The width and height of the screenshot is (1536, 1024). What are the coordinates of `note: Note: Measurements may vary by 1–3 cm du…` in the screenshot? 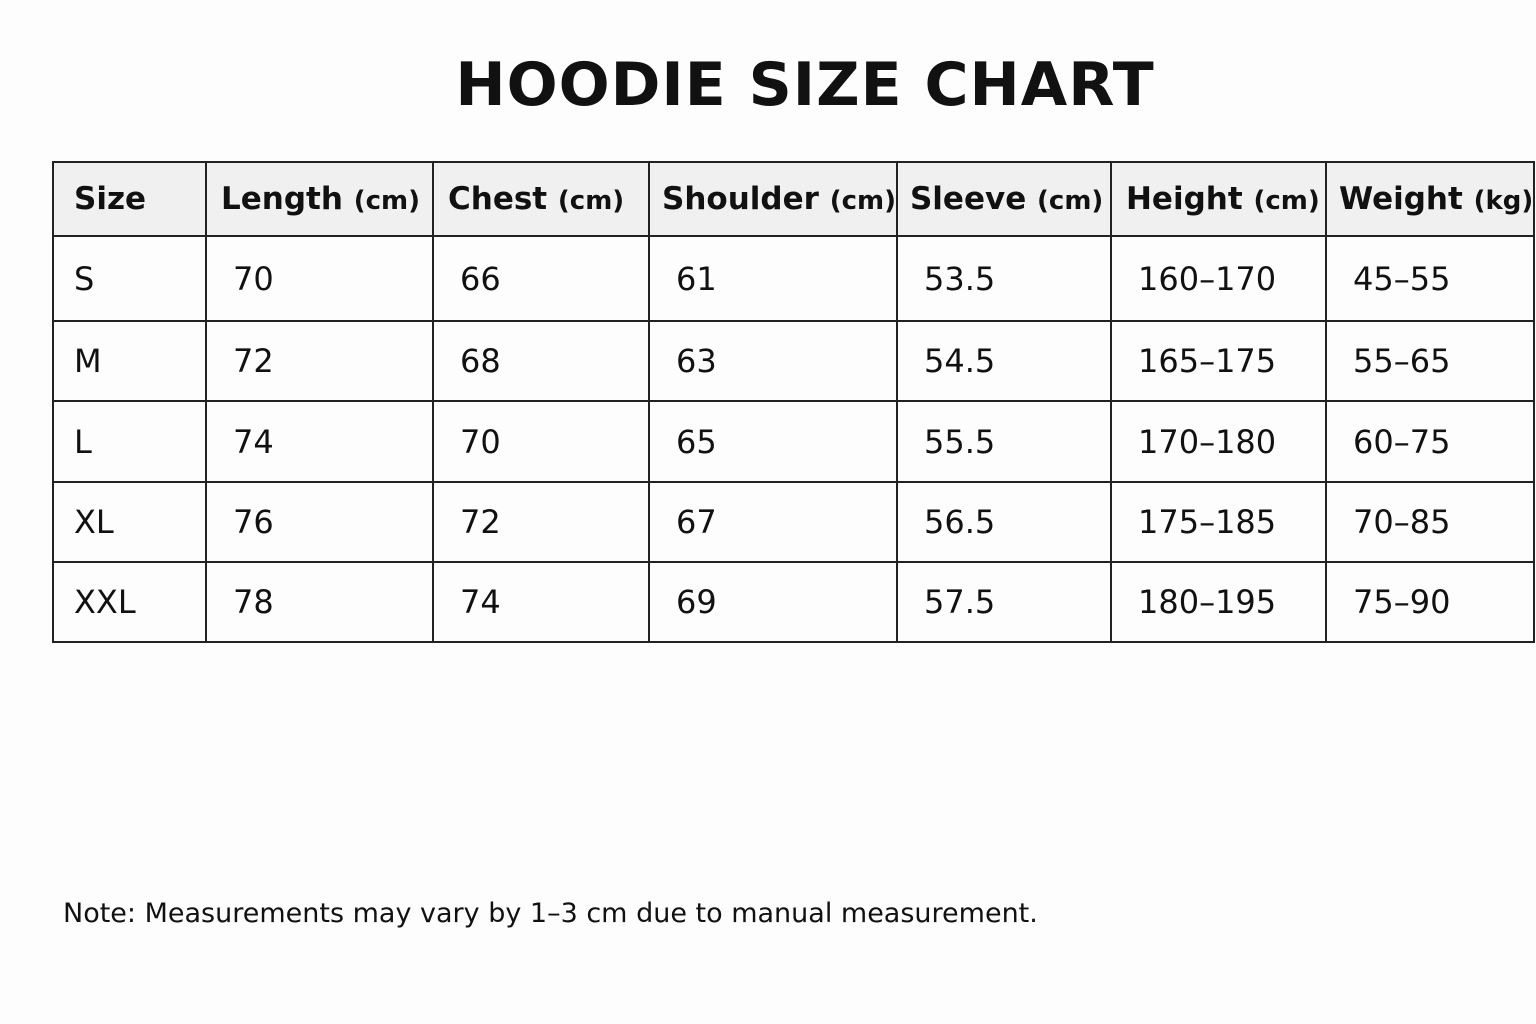 It's located at (550, 913).